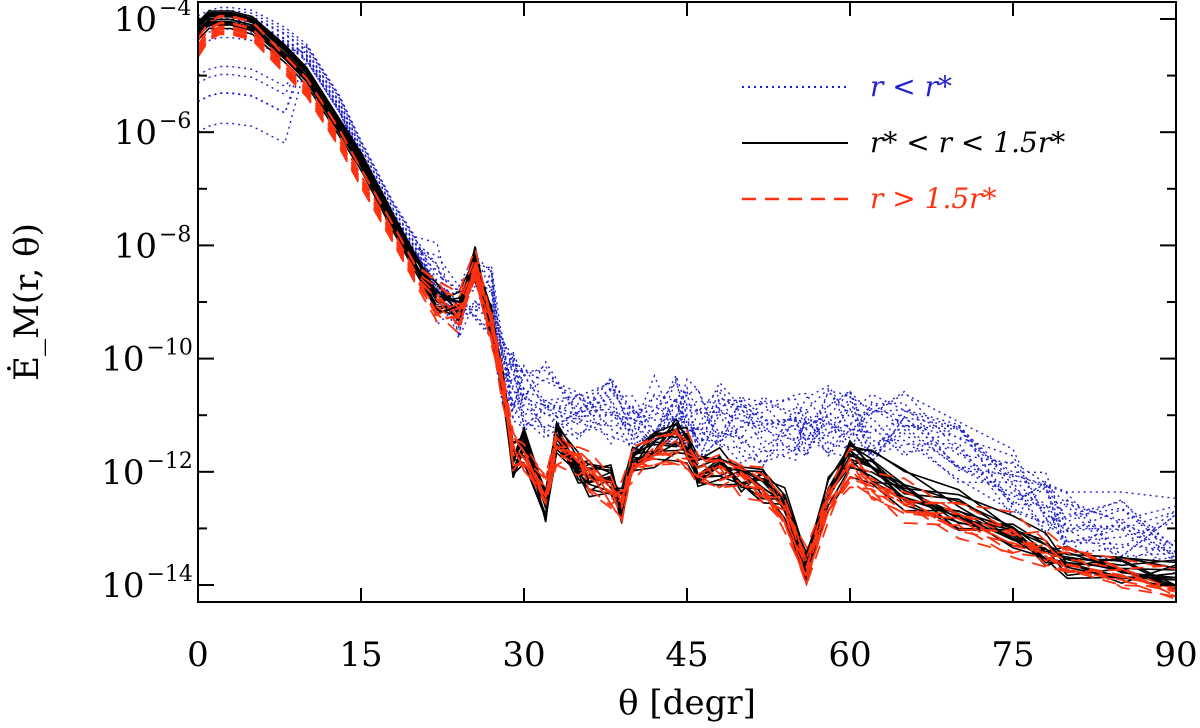 This screenshot has width=1200, height=728. What do you see at coordinates (933, 198) in the screenshot?
I see `legend-label-2: r > 1.5r*` at bounding box center [933, 198].